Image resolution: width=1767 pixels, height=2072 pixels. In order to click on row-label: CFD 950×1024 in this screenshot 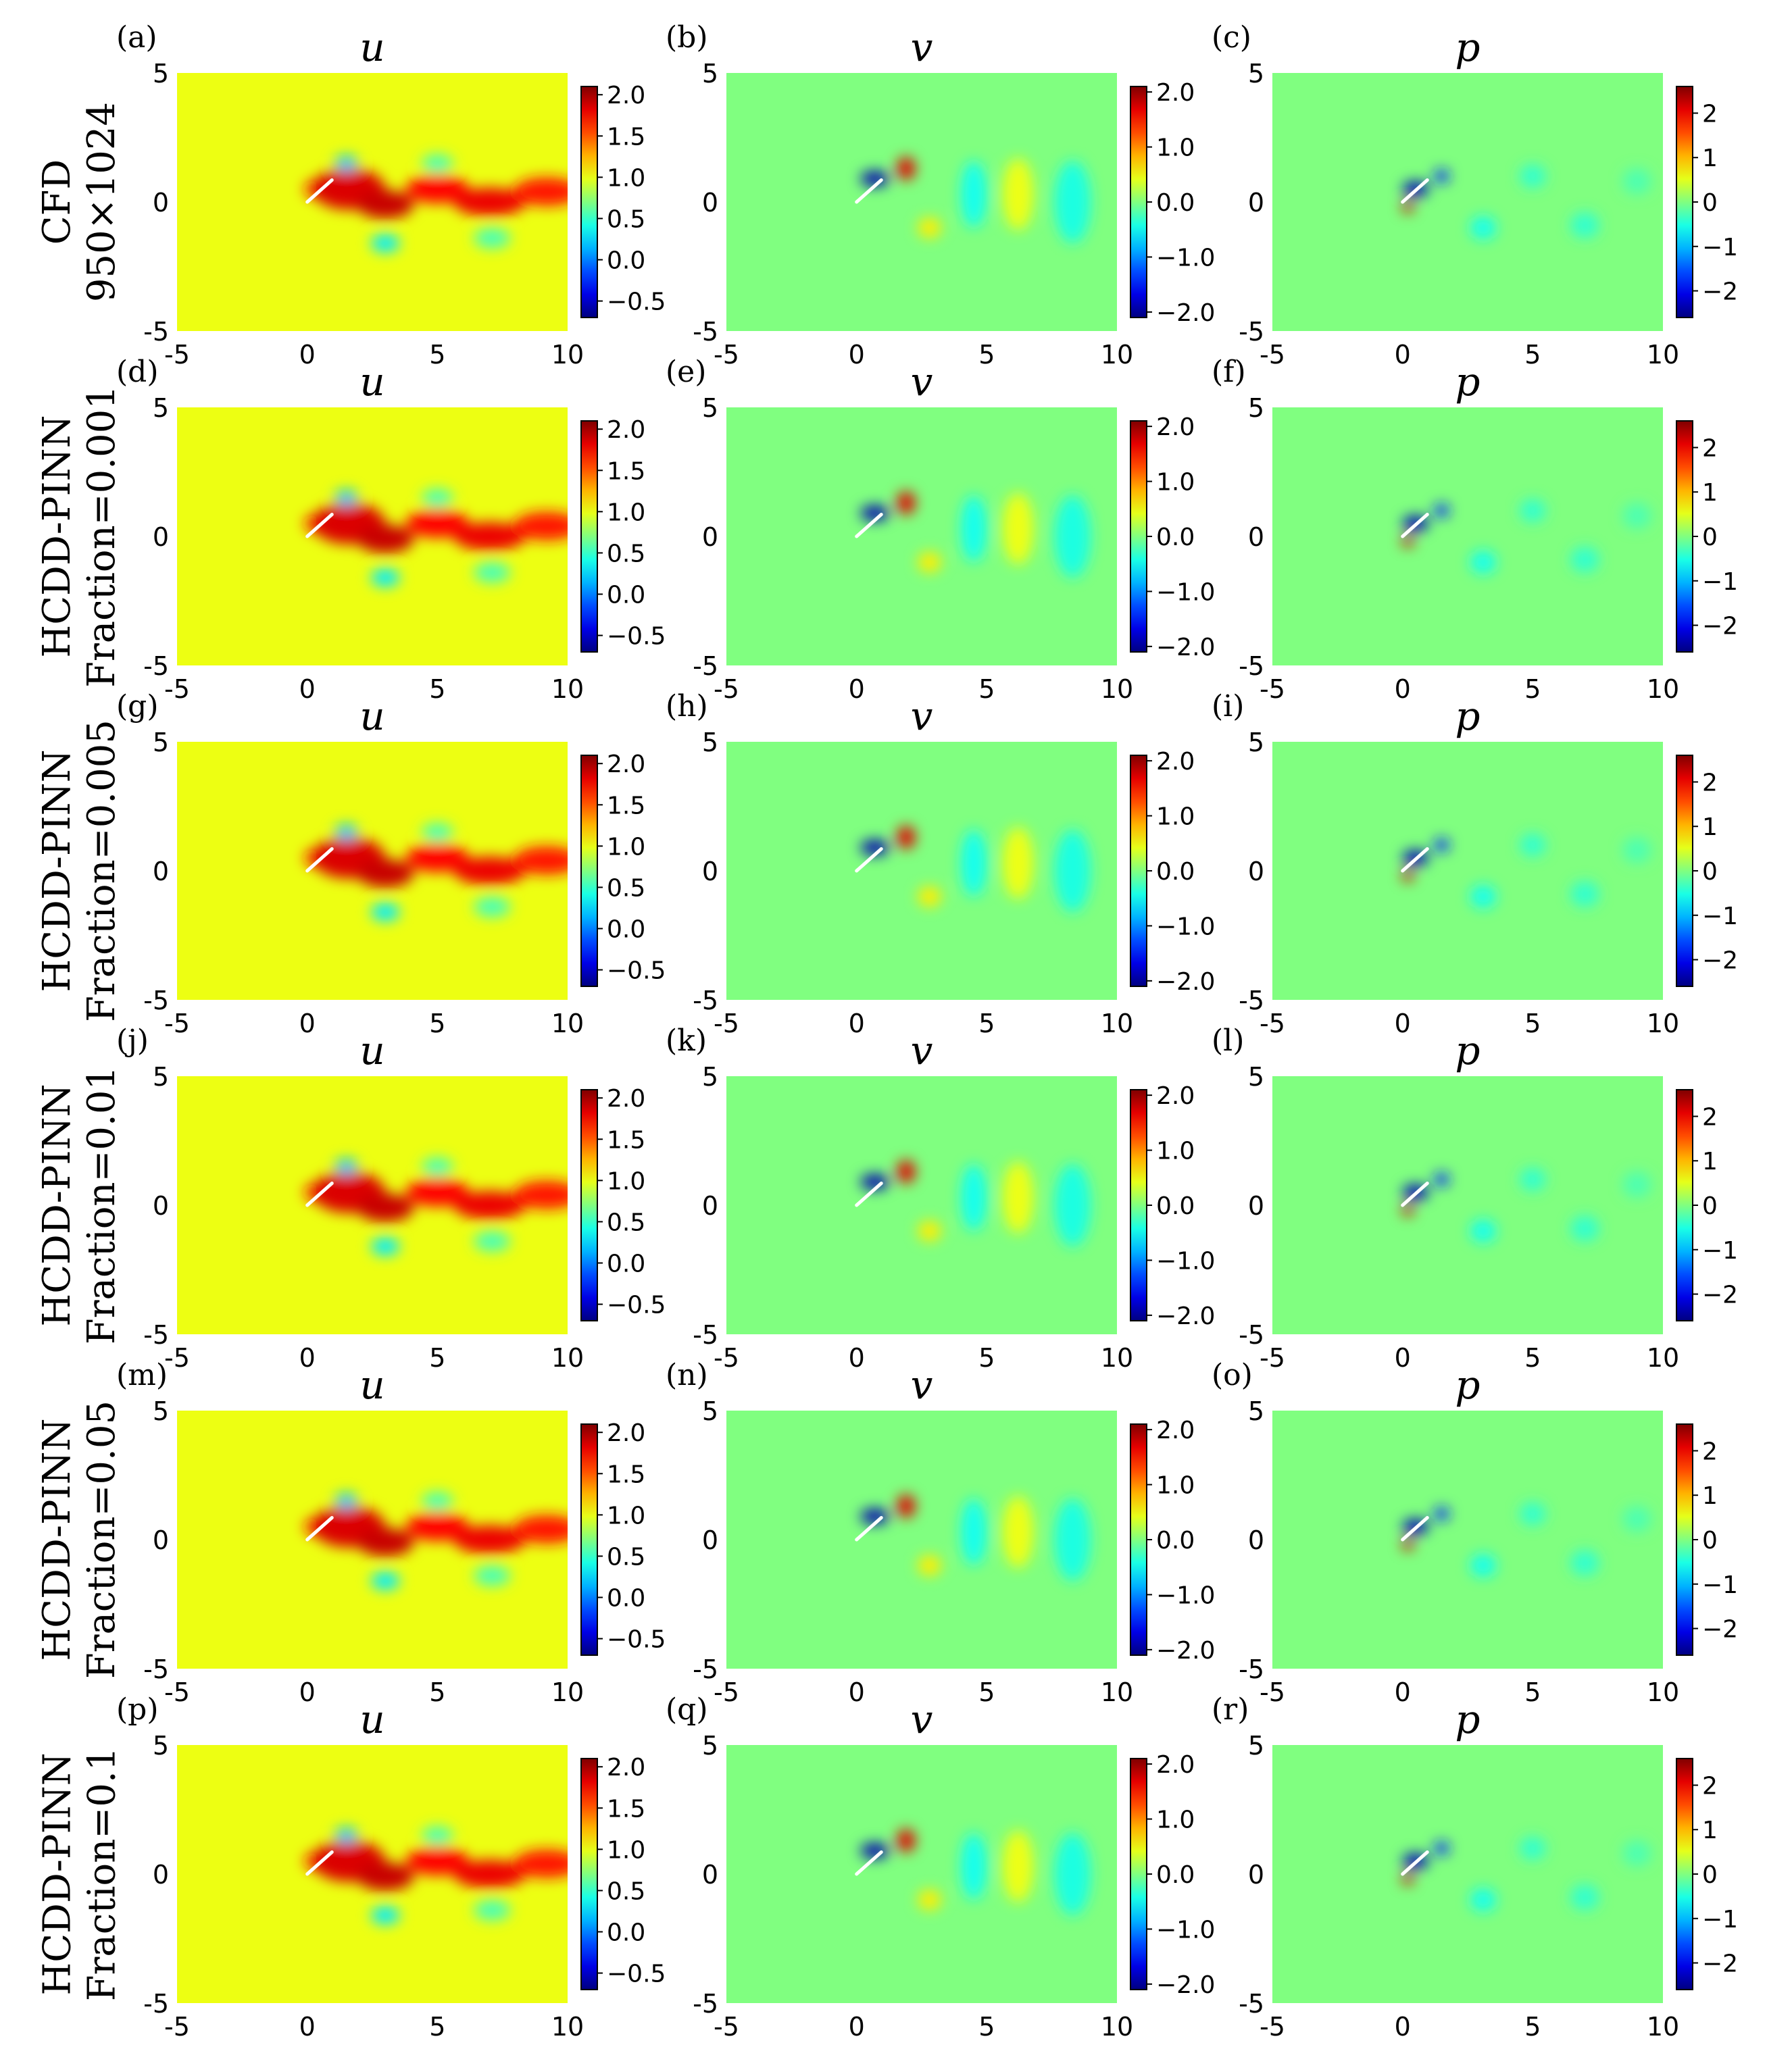, I will do `click(79, 202)`.